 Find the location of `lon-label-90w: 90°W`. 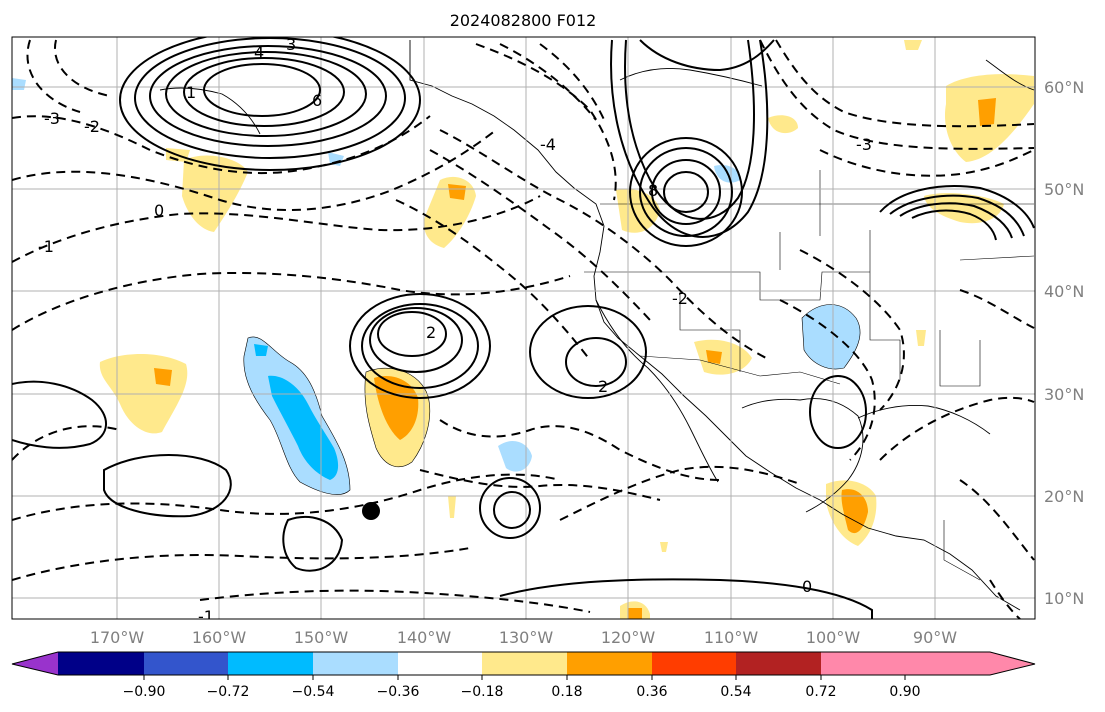

lon-label-90w: 90°W is located at coordinates (935, 637).